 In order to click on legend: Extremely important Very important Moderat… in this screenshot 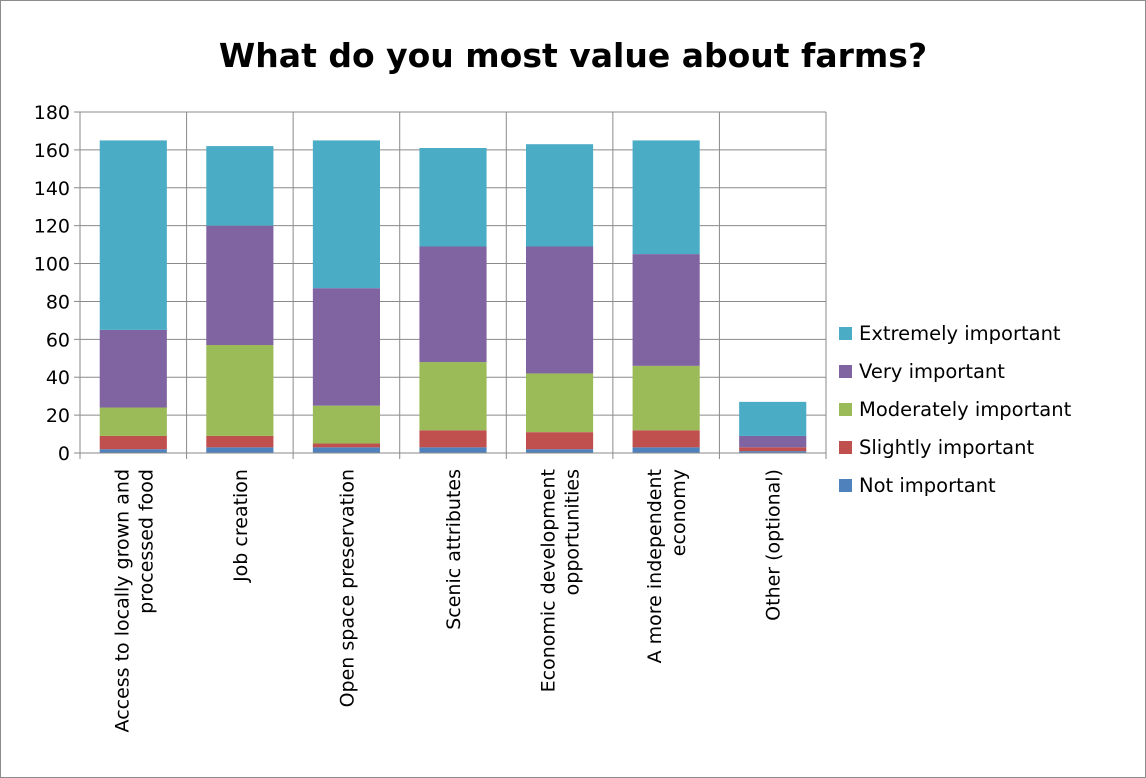, I will do `click(955, 409)`.